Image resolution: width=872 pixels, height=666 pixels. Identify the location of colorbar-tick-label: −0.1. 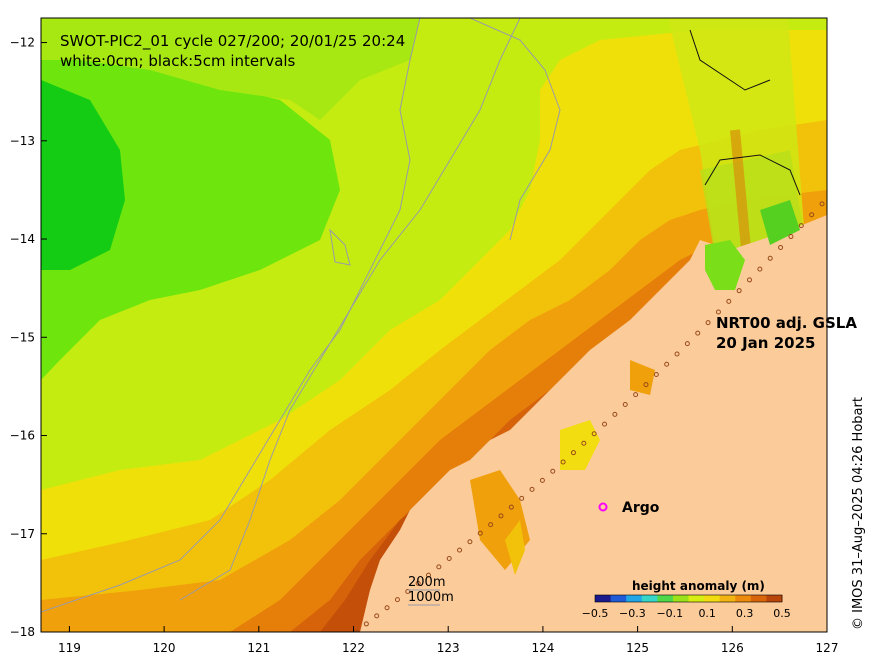
(669, 613).